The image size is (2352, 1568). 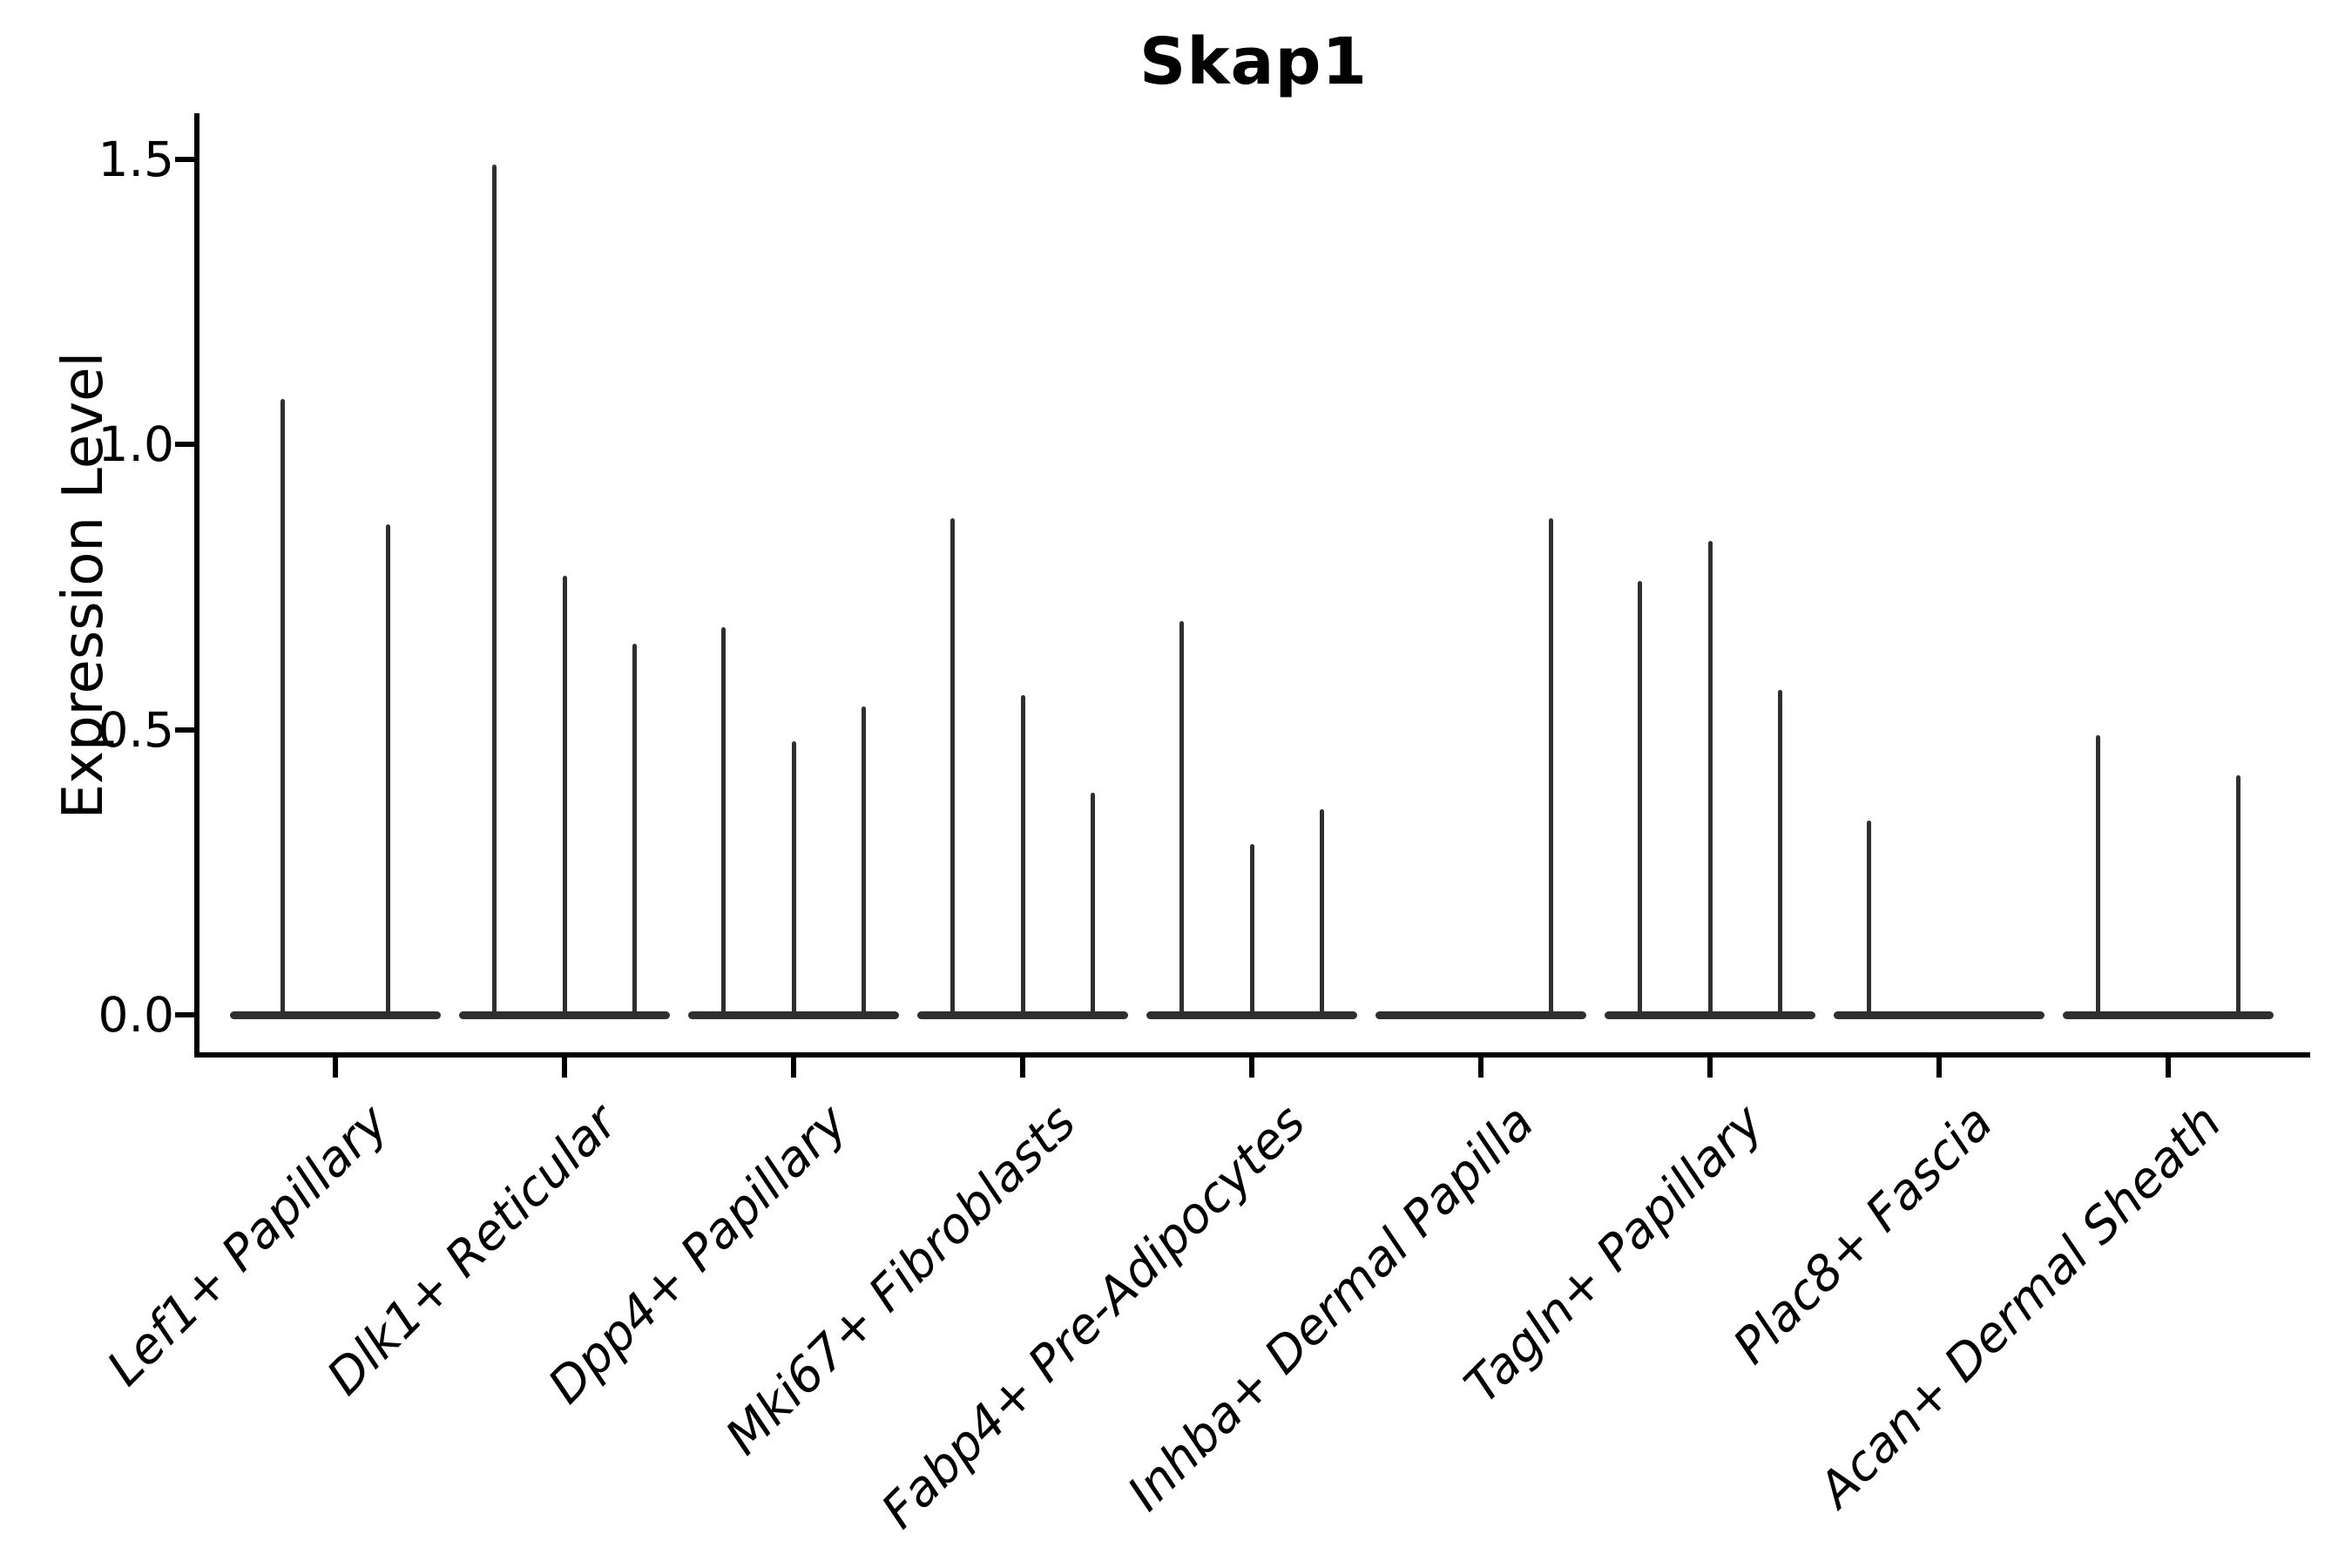 I want to click on y-axis-spine, so click(x=196, y=585).